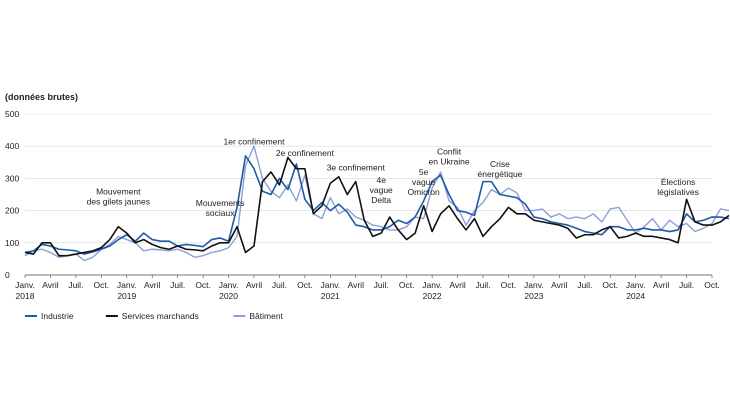 Image resolution: width=730 pixels, height=415 pixels. Describe the element at coordinates (381, 180) in the screenshot. I see `annotation-text: 4e` at that location.